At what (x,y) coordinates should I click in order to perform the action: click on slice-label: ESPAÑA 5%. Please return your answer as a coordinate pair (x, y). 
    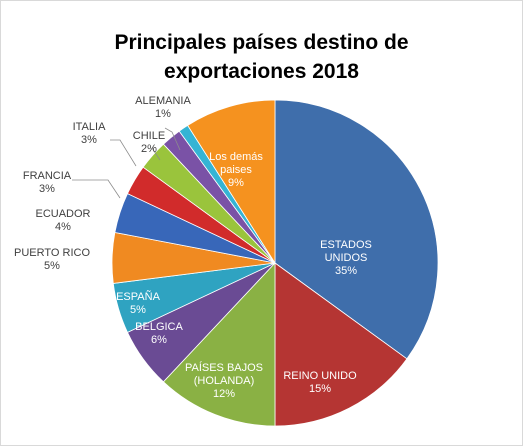
    Looking at the image, I should click on (138, 303).